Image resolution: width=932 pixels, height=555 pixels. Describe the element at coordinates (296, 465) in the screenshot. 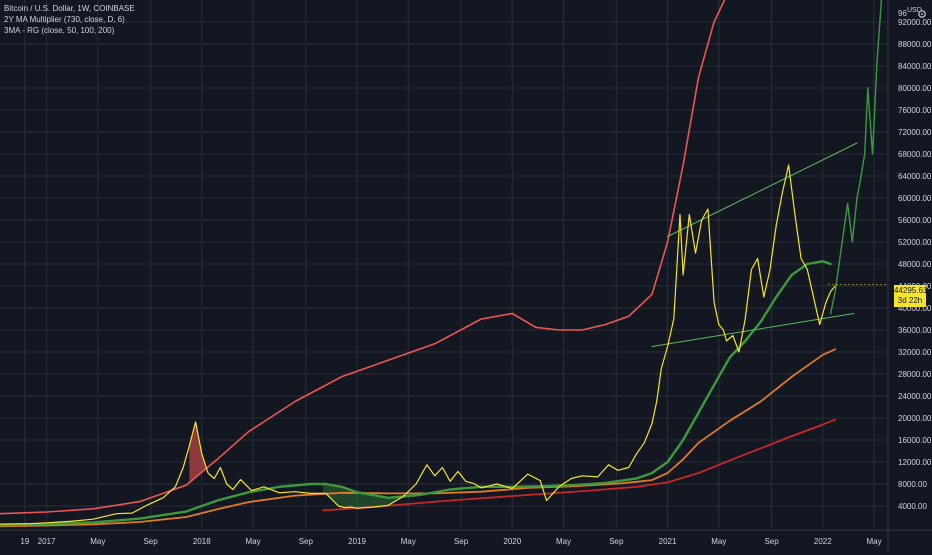

I see `cloud-fills` at that location.